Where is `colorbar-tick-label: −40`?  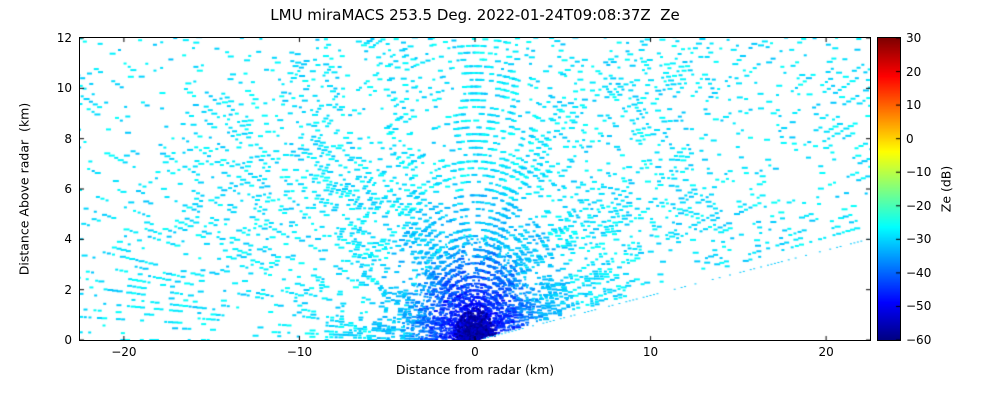
colorbar-tick-label: −40 is located at coordinates (919, 272).